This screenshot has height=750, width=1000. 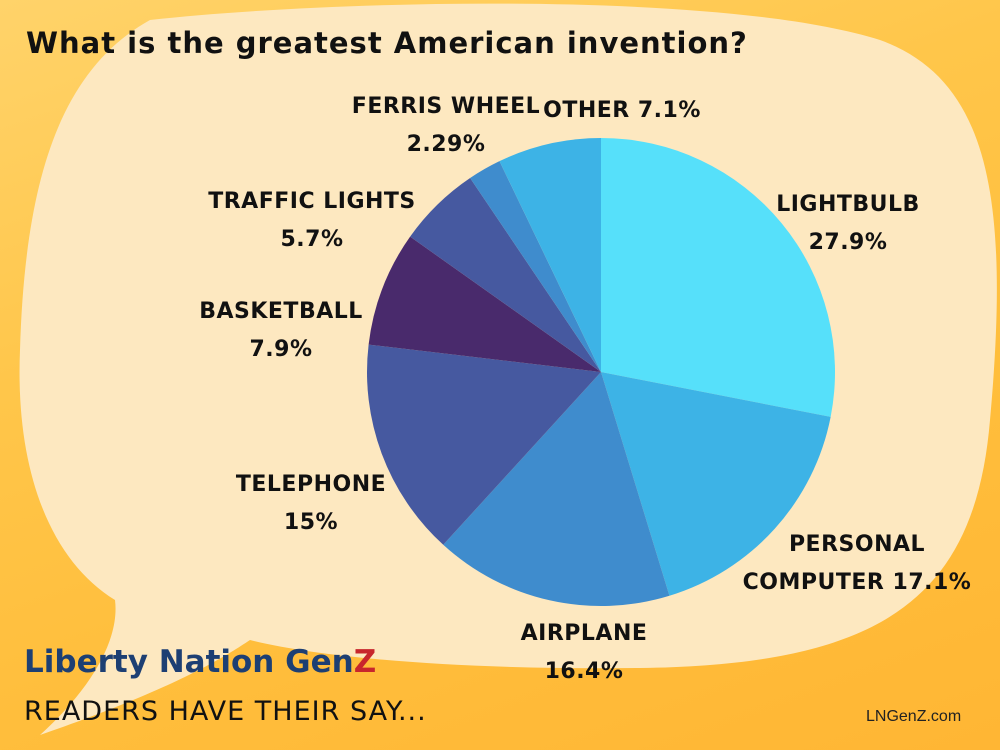 What do you see at coordinates (857, 582) in the screenshot?
I see `label-value: COMPUTER 17.1%` at bounding box center [857, 582].